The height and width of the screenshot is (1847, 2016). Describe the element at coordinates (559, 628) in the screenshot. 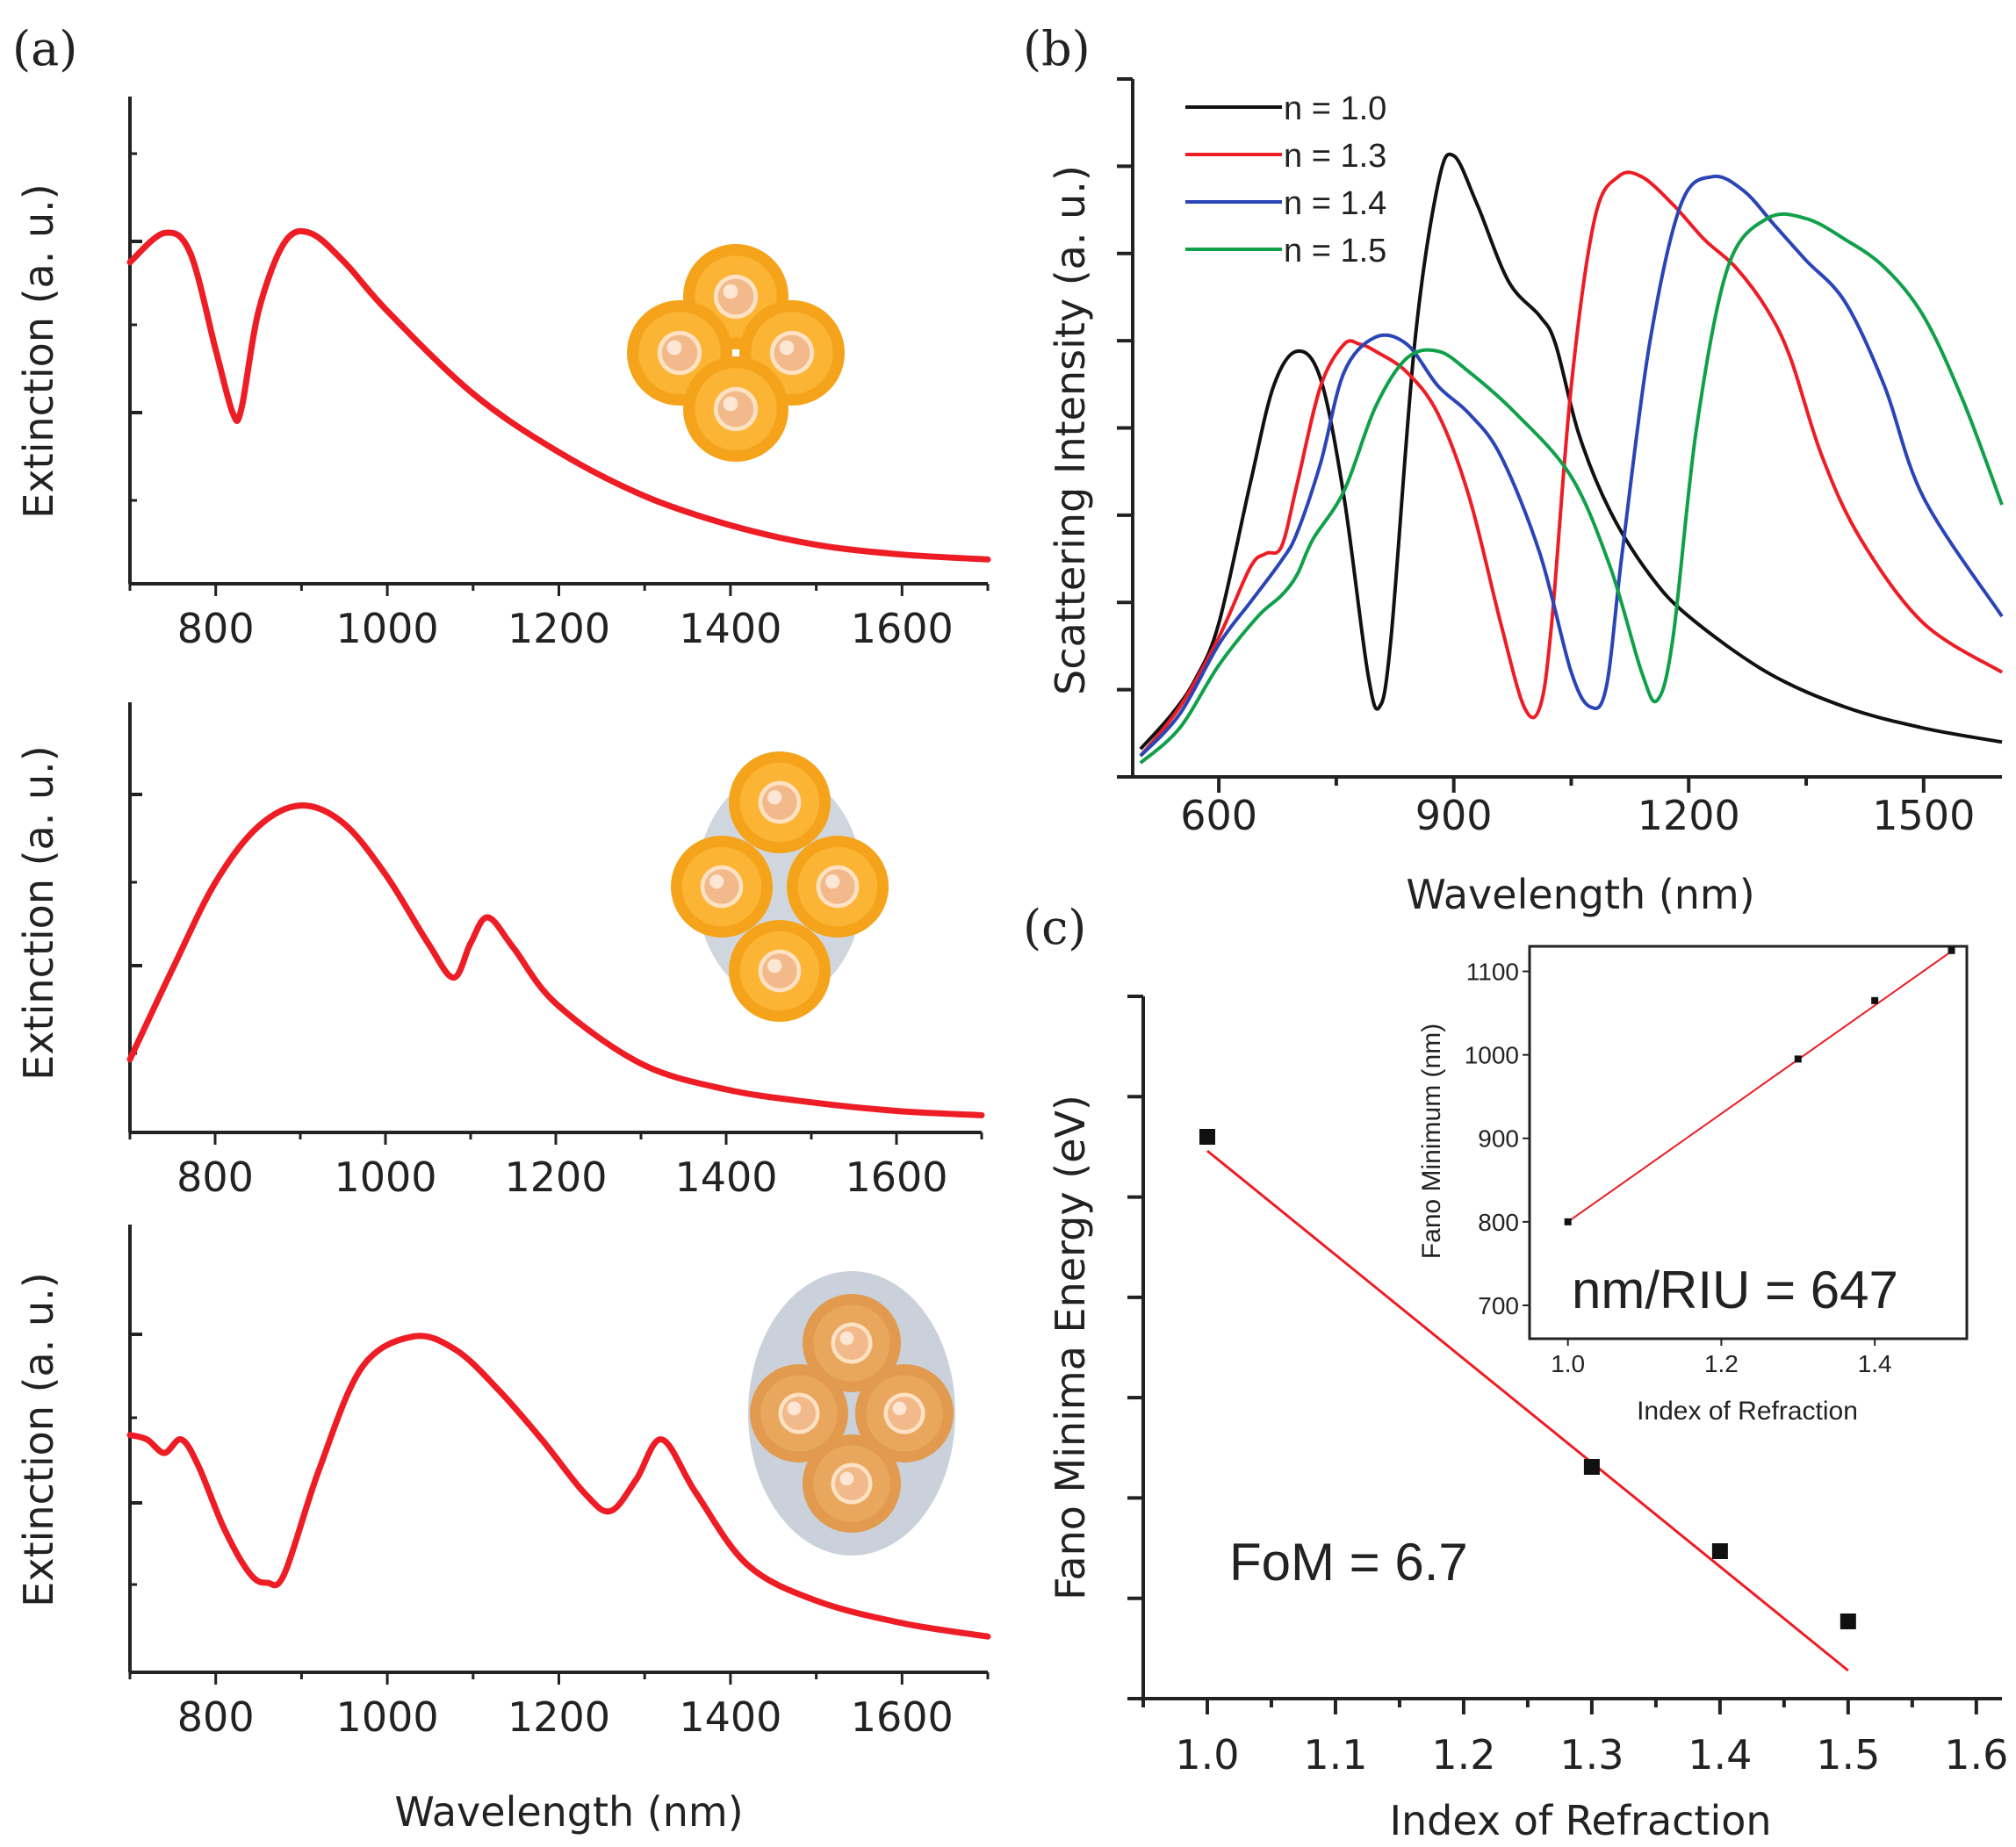

I see `chart-a1-x-tick-label: 1200` at that location.